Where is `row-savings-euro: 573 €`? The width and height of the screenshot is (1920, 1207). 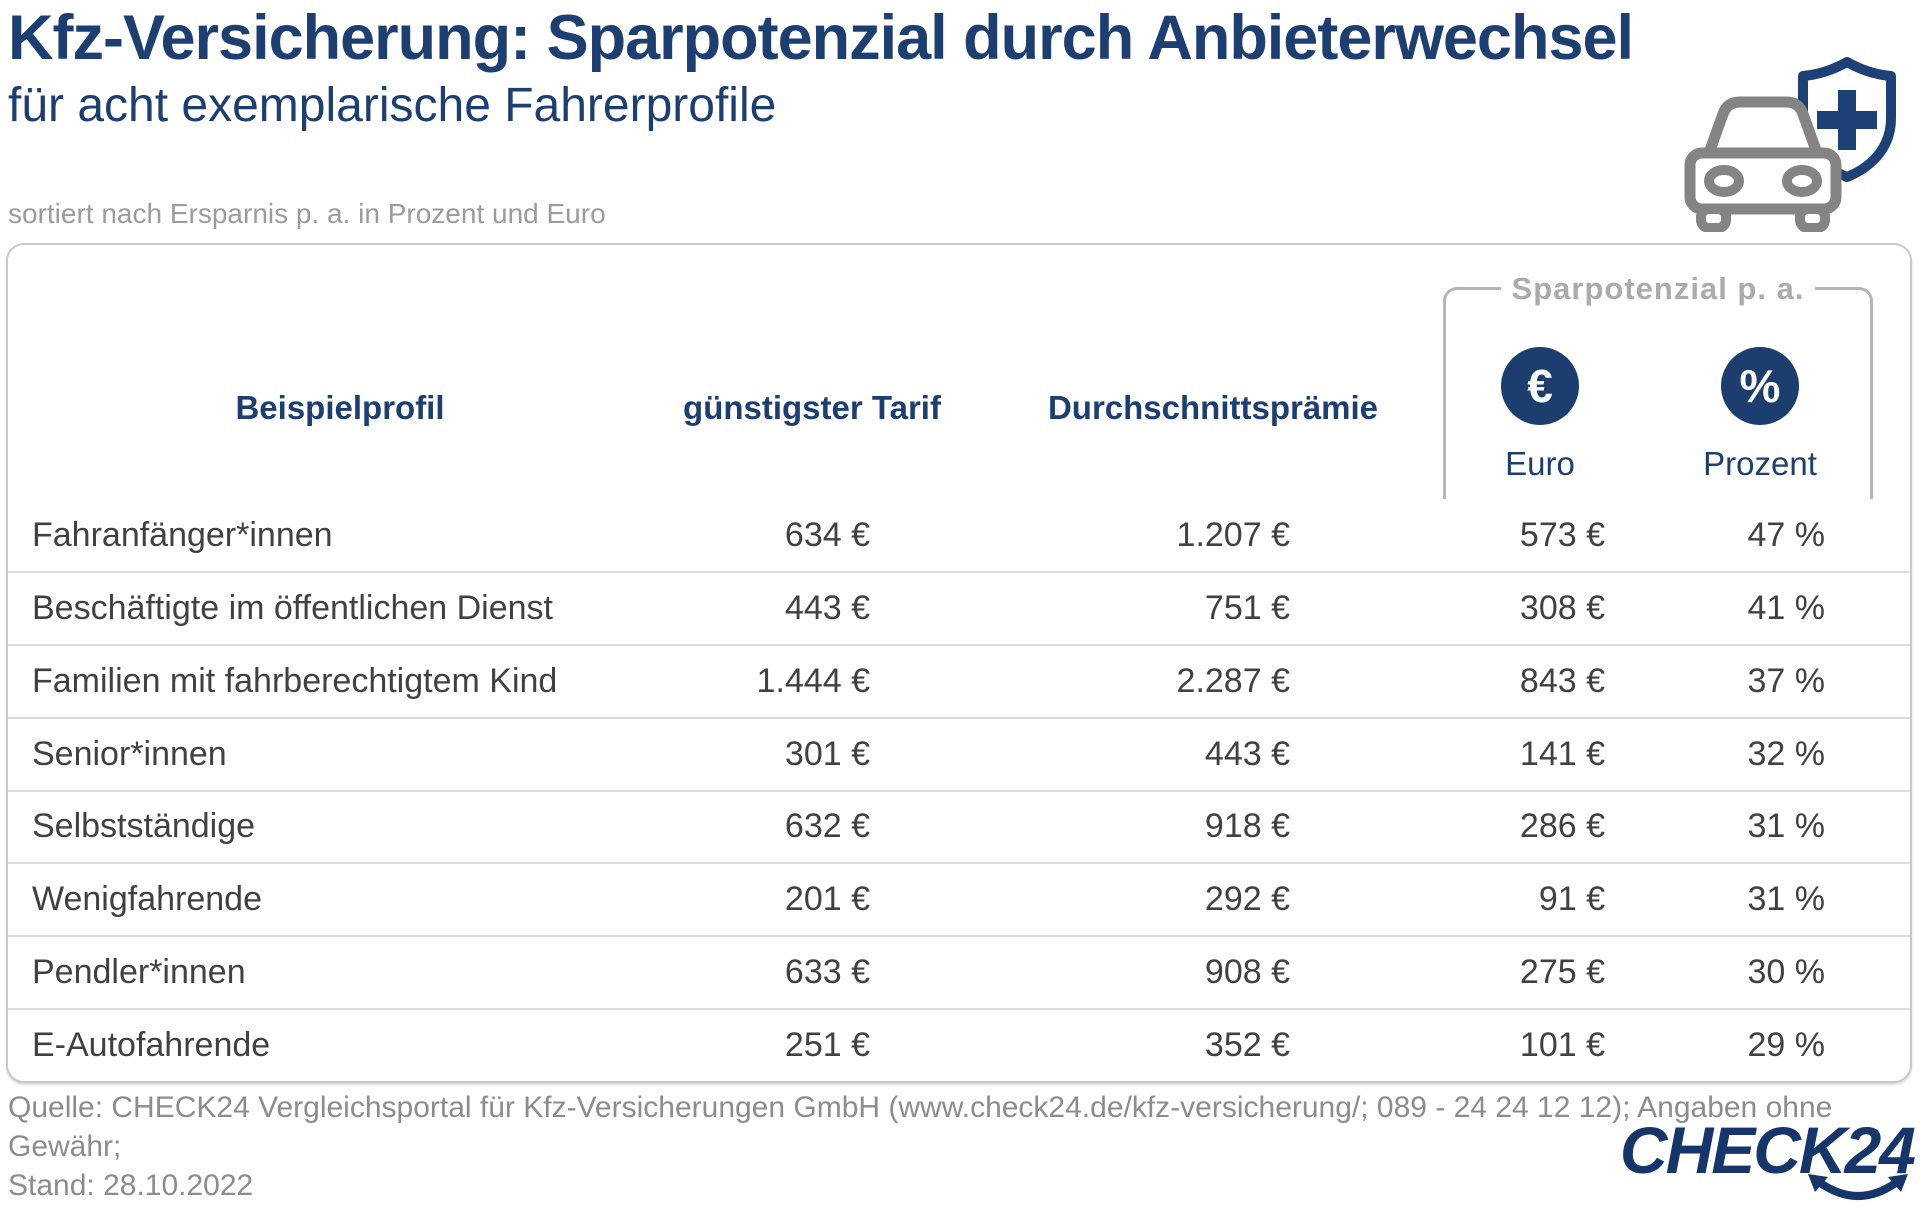
row-savings-euro: 573 € is located at coordinates (1562, 534).